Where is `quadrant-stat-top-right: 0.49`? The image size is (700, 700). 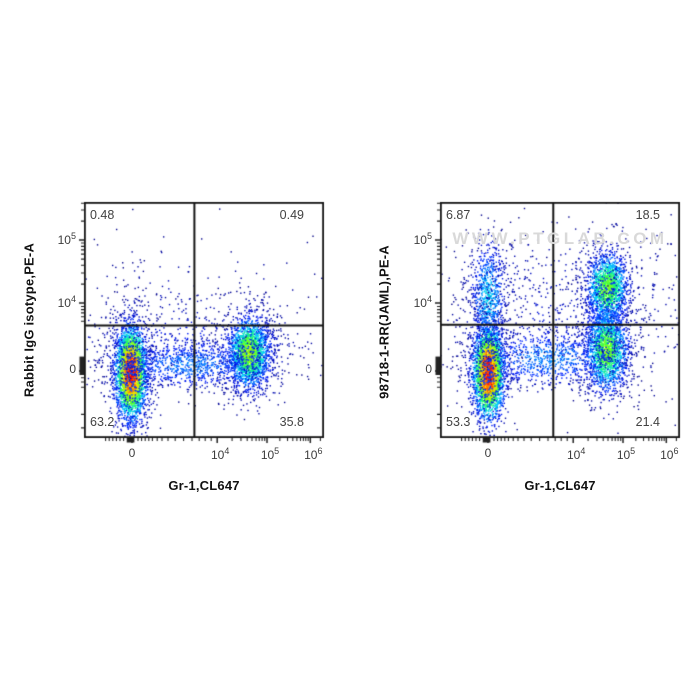 quadrant-stat-top-right: 0.49 is located at coordinates (291, 215).